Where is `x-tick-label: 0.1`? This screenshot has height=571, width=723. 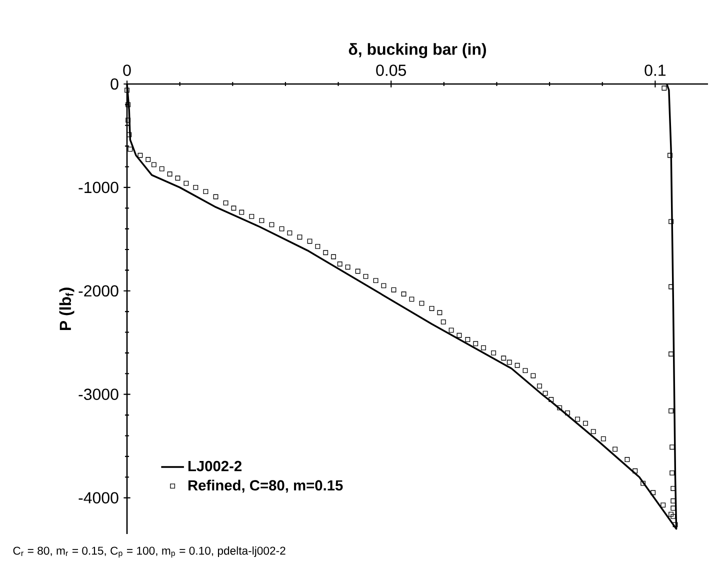 x-tick-label: 0.1 is located at coordinates (655, 70).